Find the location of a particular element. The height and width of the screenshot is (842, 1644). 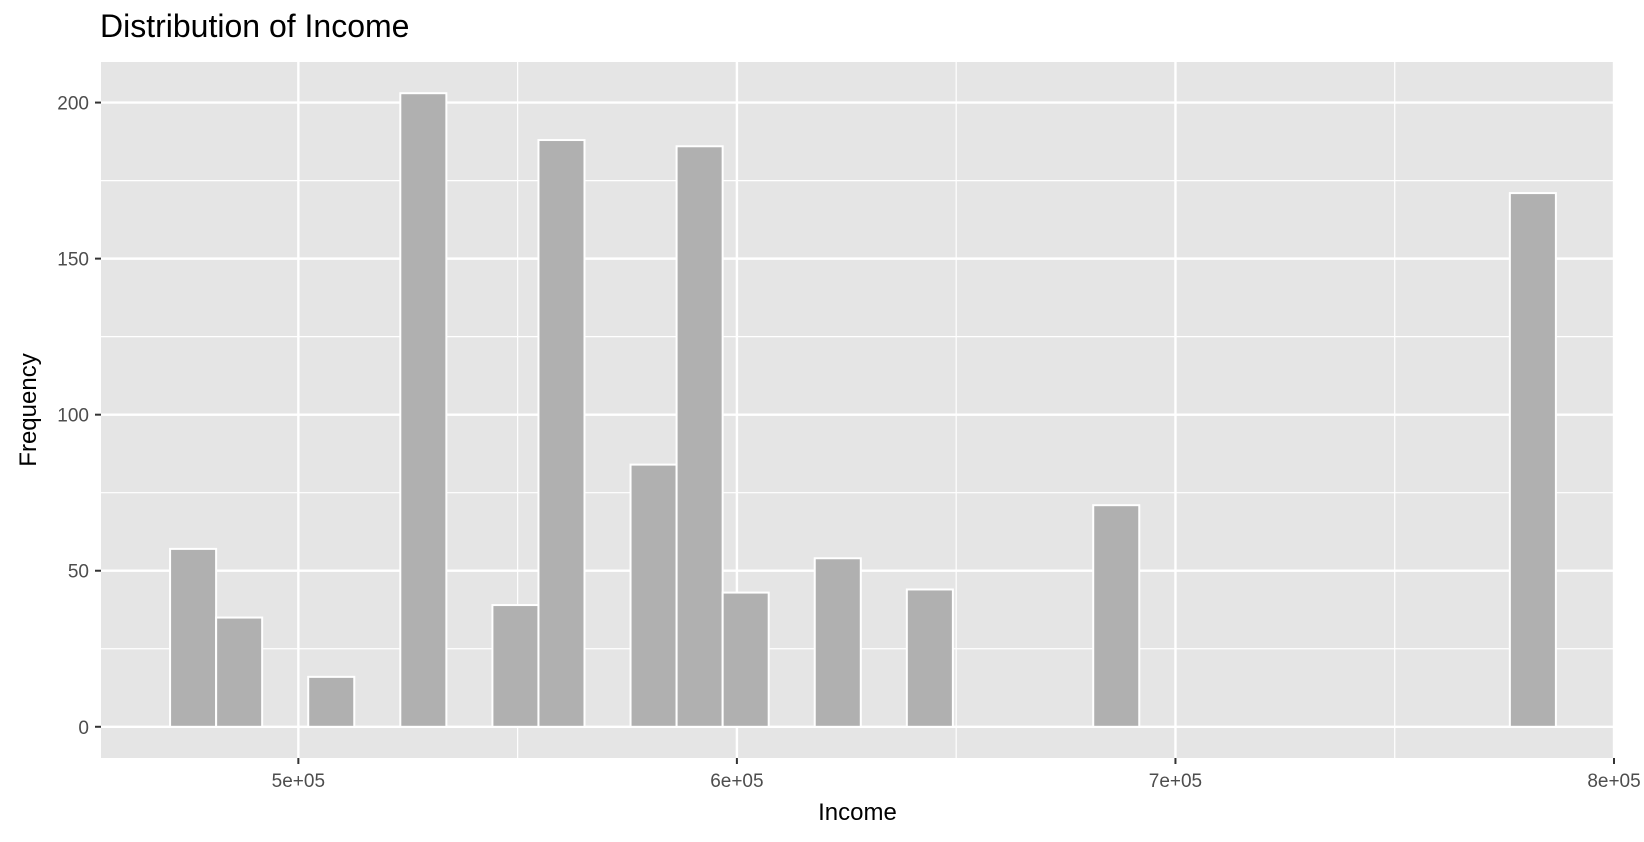

y-tick-label: 150 is located at coordinates (73, 260).